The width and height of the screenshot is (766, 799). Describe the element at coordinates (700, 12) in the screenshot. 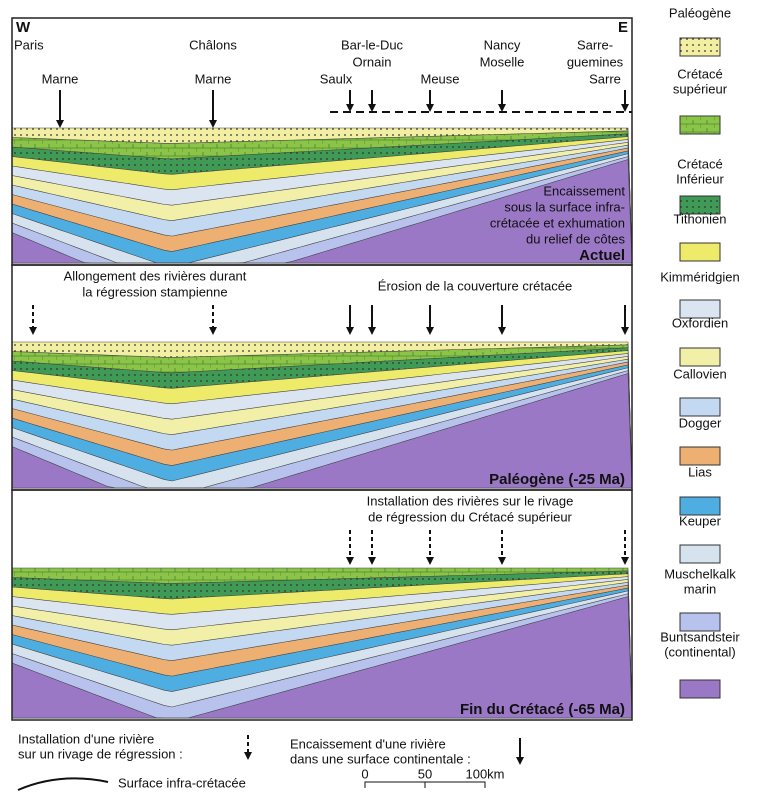

I see `legend-label: Paléogène` at that location.